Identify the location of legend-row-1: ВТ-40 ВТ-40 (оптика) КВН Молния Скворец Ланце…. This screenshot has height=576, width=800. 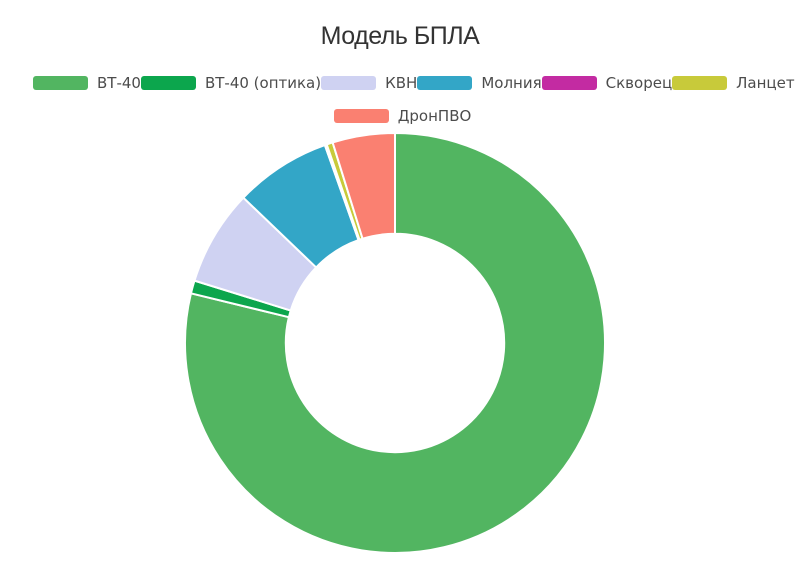
(414, 83).